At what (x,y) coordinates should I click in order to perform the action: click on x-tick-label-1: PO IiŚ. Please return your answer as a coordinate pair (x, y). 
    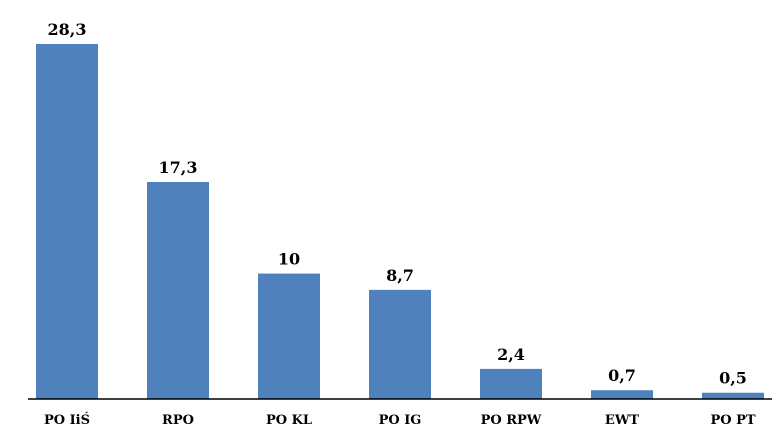
    Looking at the image, I should click on (67, 419).